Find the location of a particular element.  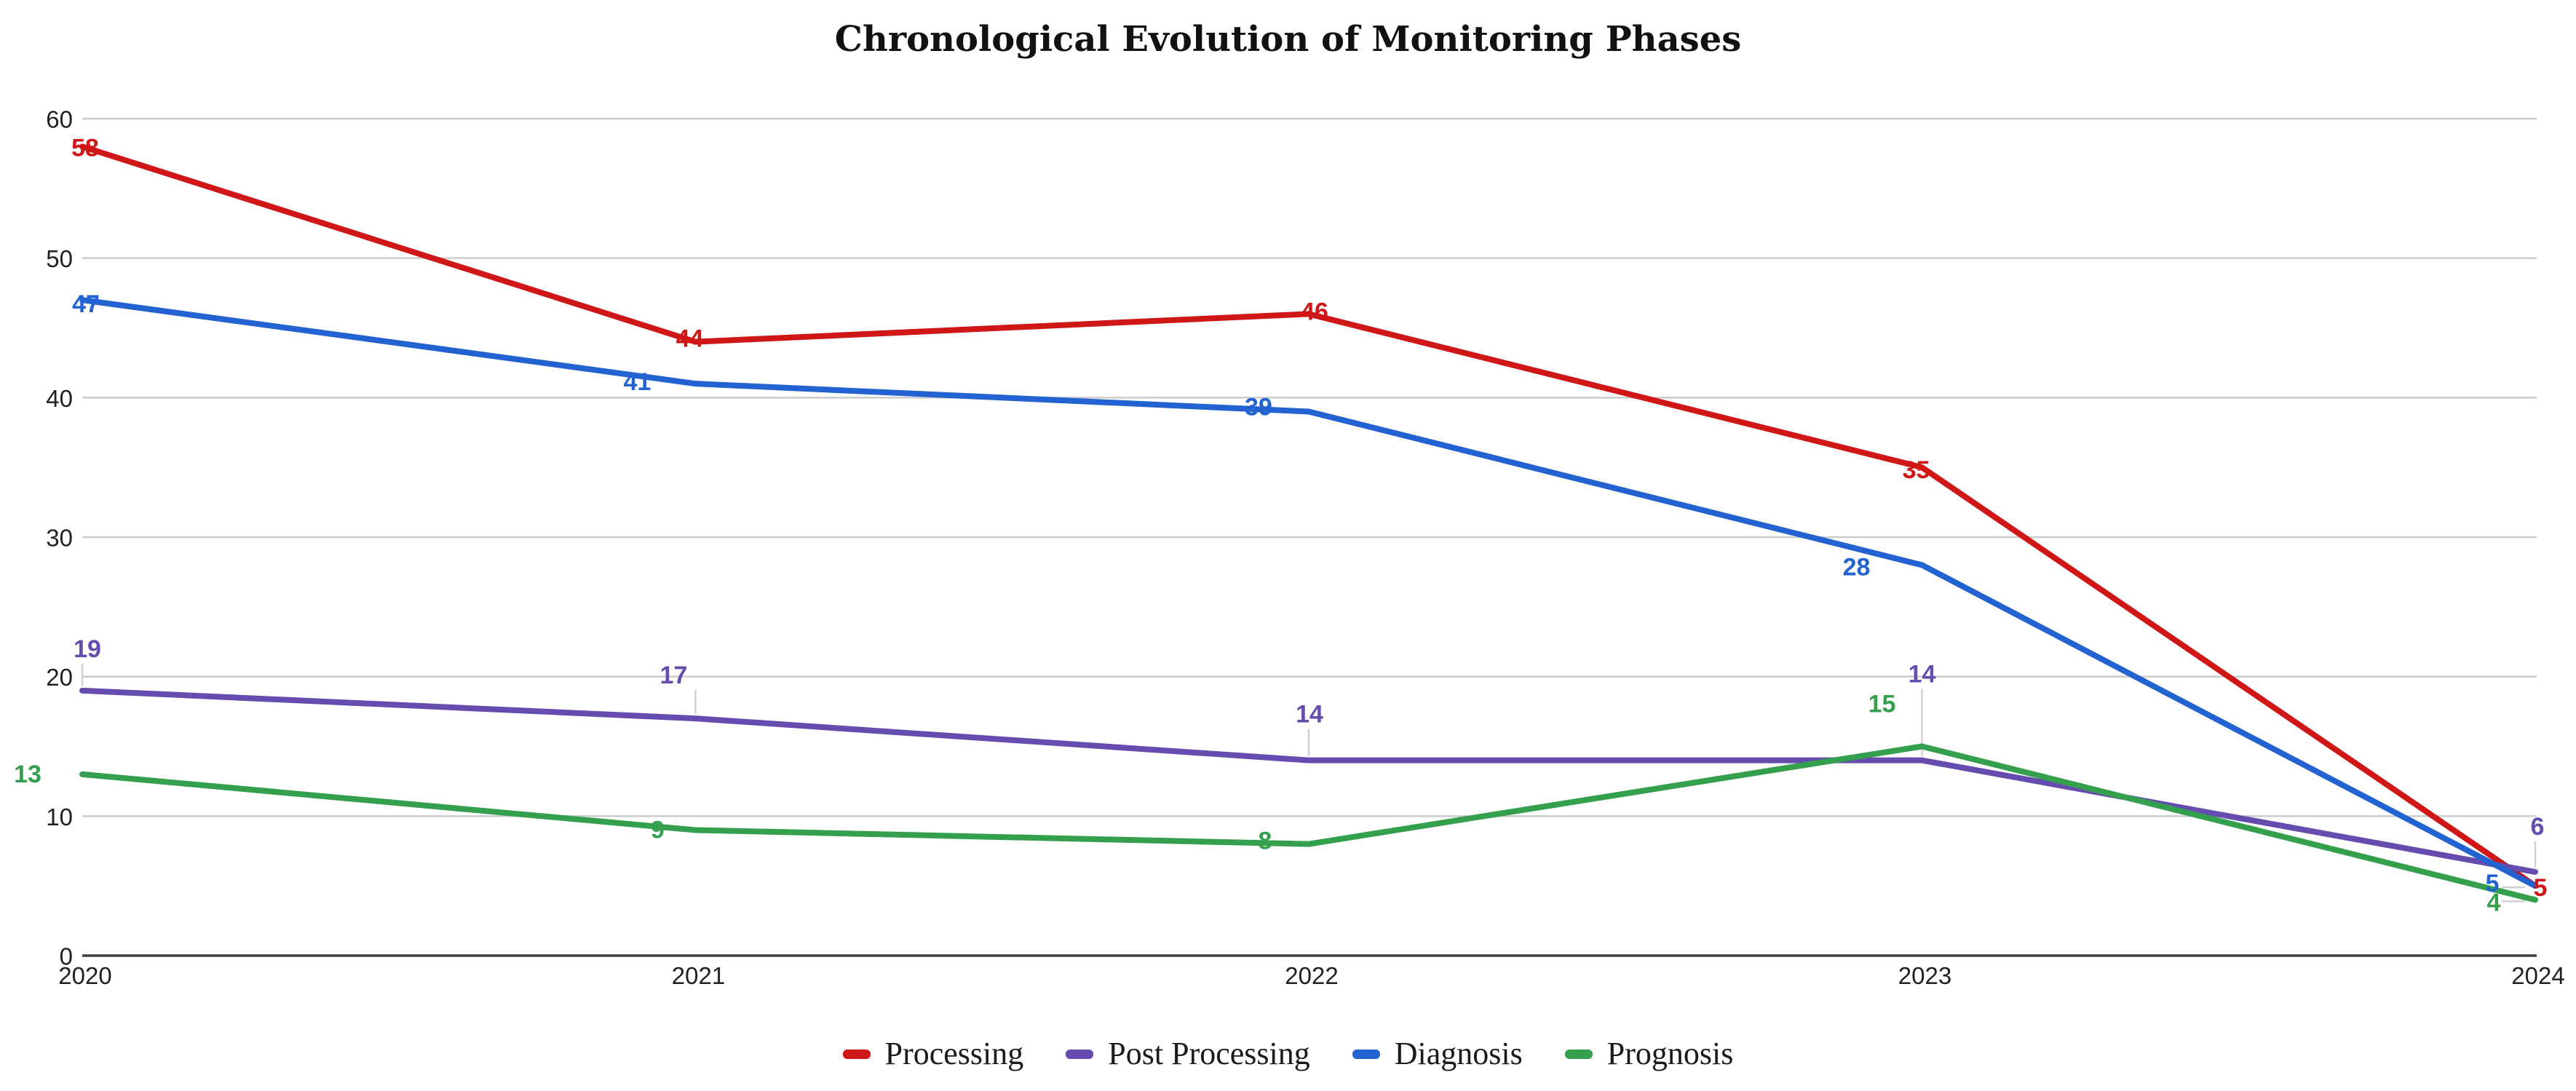

x-tick-label: 2024 is located at coordinates (2537, 975).